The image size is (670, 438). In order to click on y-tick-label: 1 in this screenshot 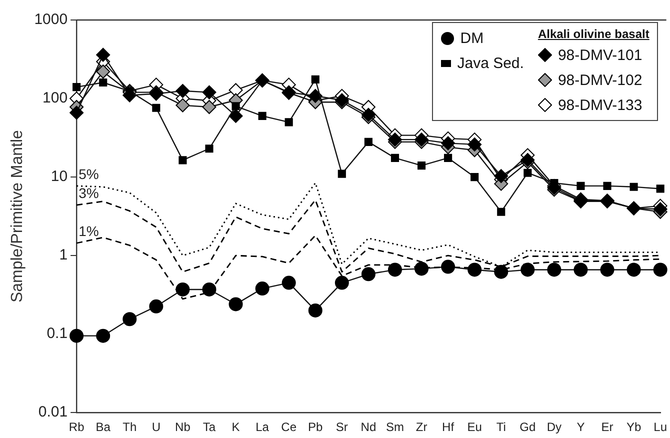, I will do `click(63, 255)`.